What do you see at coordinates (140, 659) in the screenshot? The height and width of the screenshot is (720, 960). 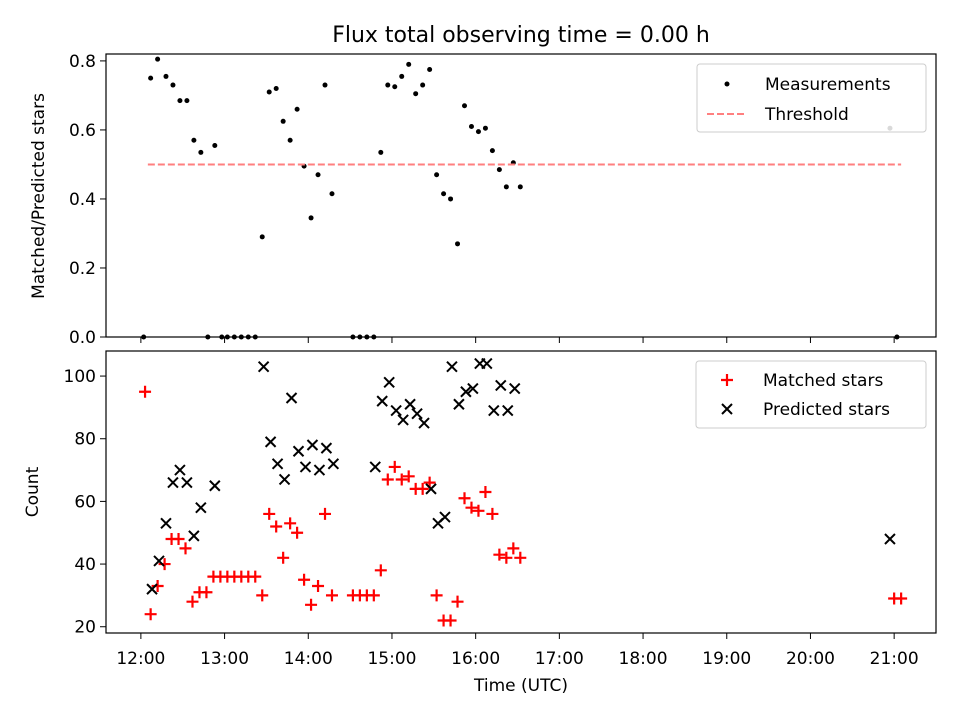 I see `bottom-x-tick-label: 12:00` at bounding box center [140, 659].